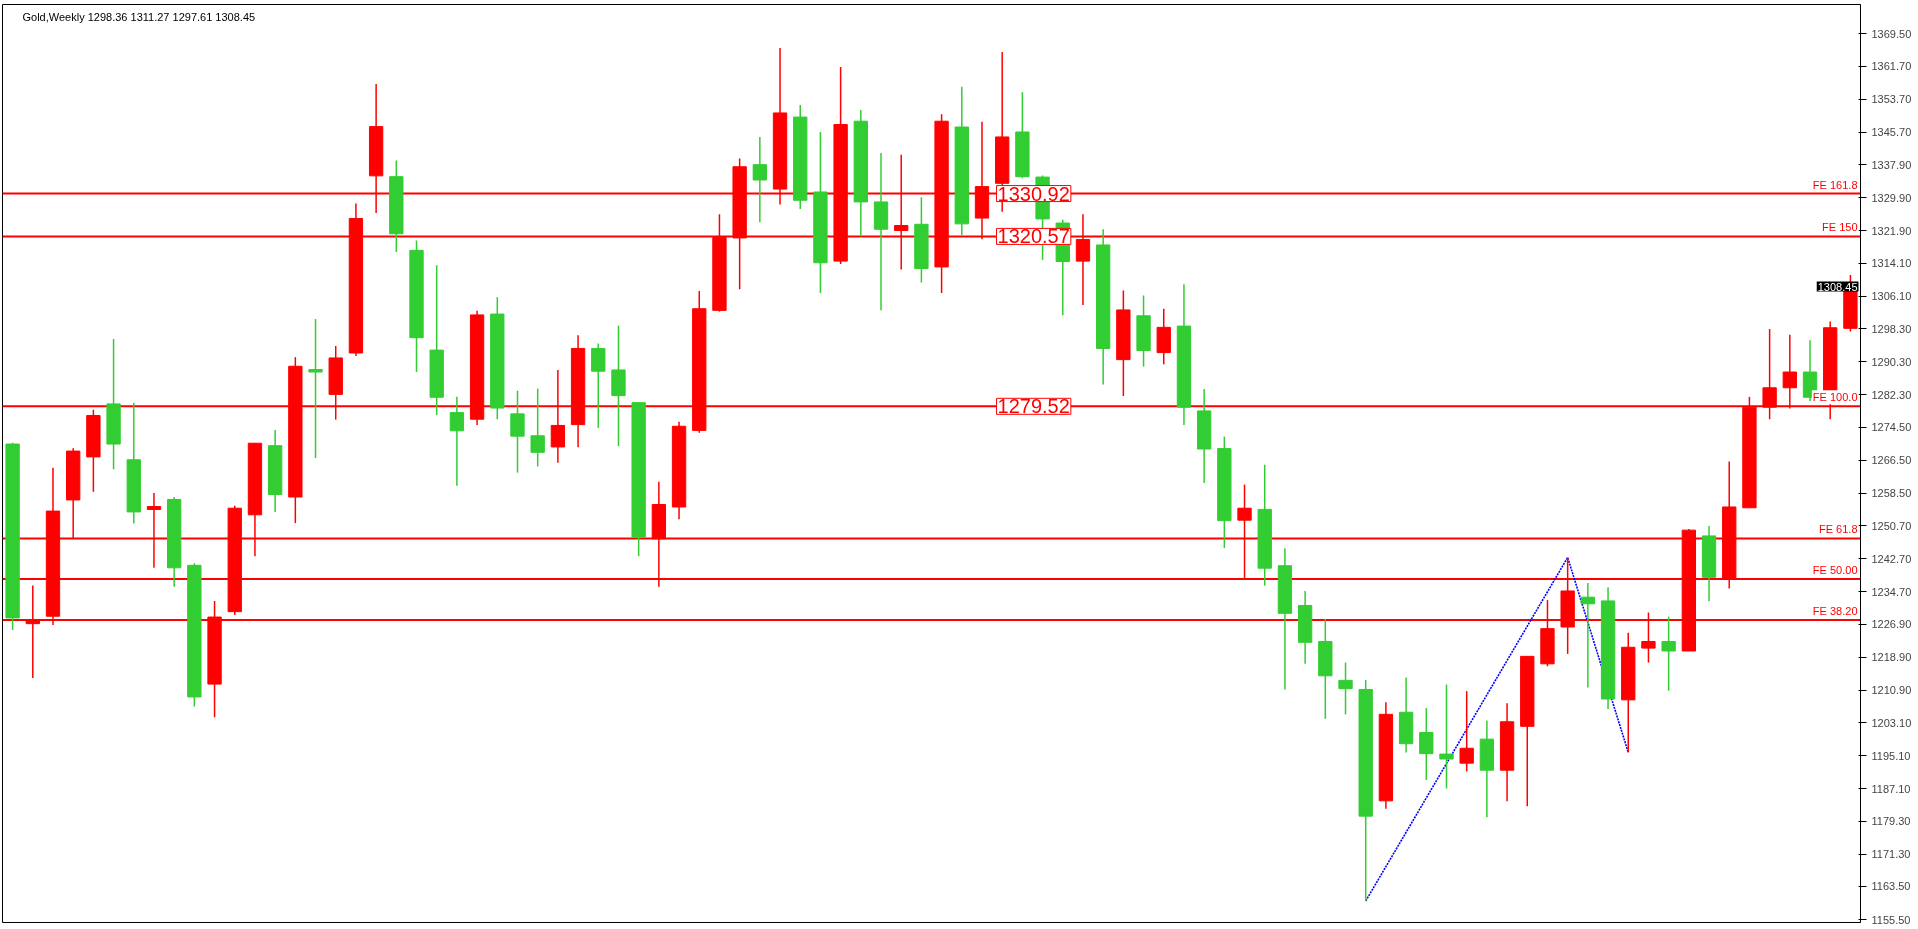 This screenshot has height=929, width=1918. I want to click on y-tick-label: 1203.10, so click(1891, 722).